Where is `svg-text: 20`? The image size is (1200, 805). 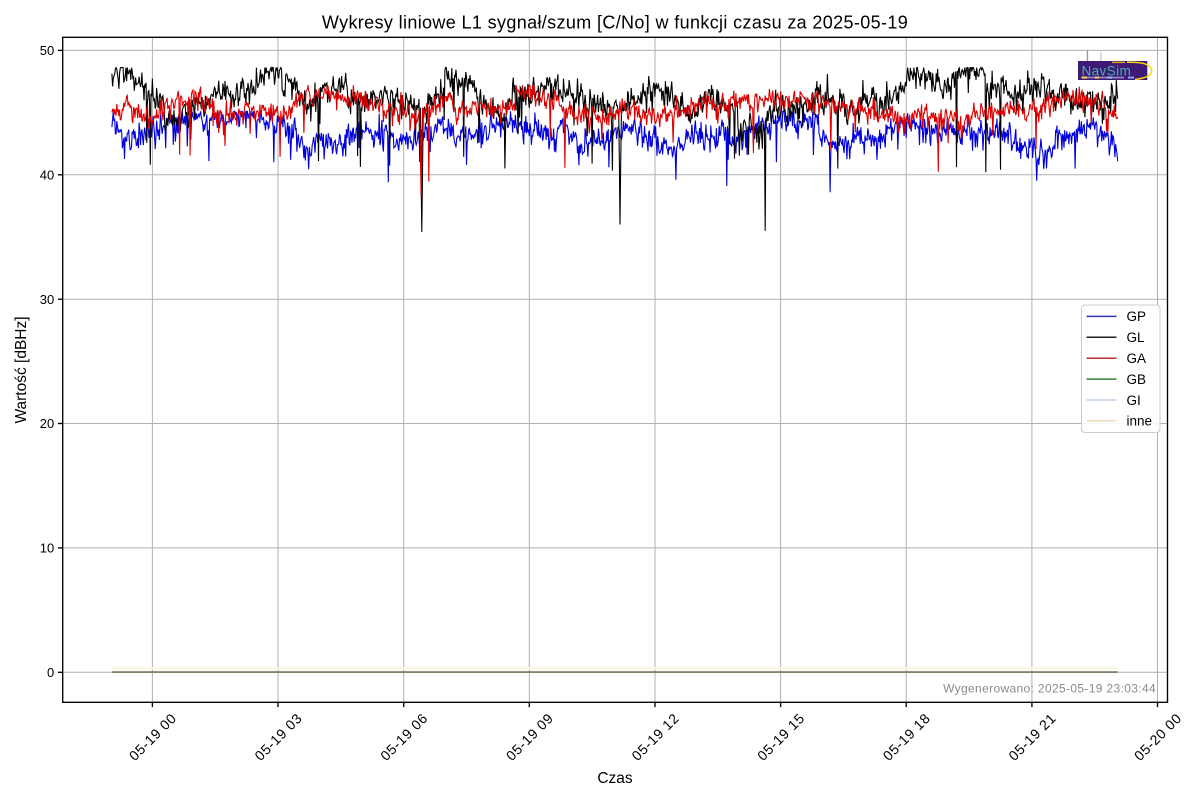 svg-text: 20 is located at coordinates (47, 423).